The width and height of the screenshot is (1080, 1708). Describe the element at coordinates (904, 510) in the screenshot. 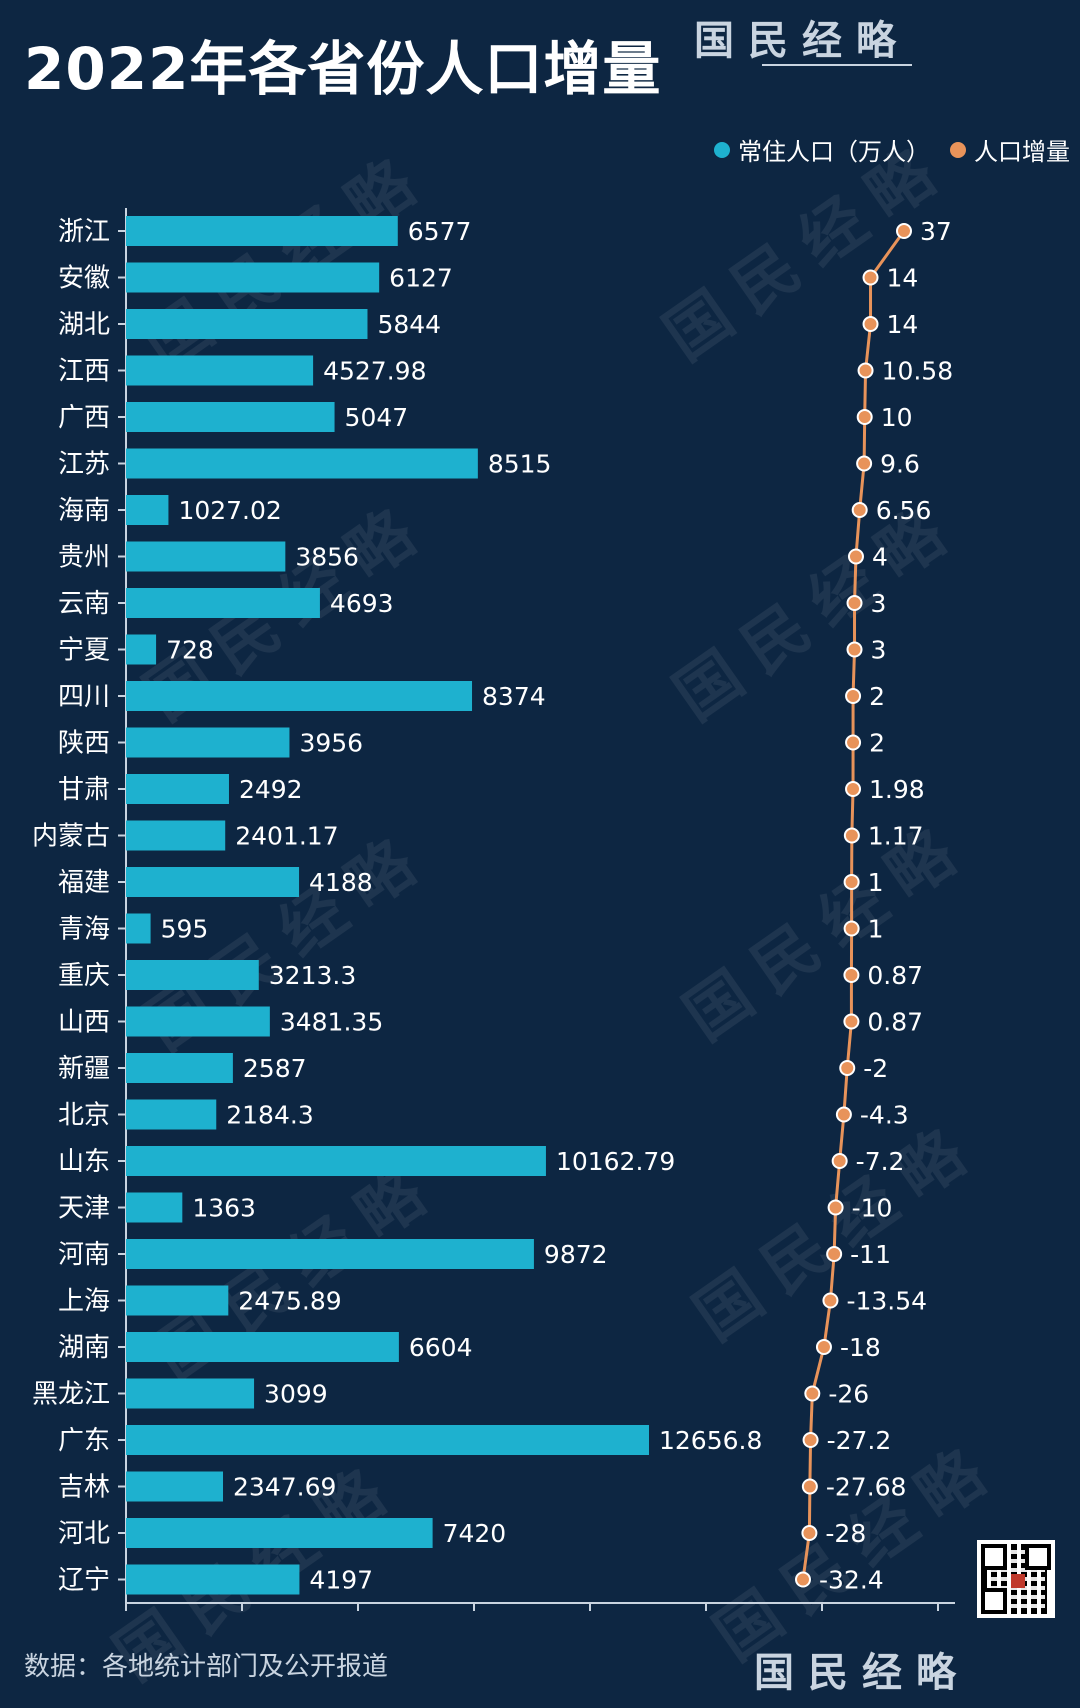

I see `growth-data-label: 6.56` at that location.